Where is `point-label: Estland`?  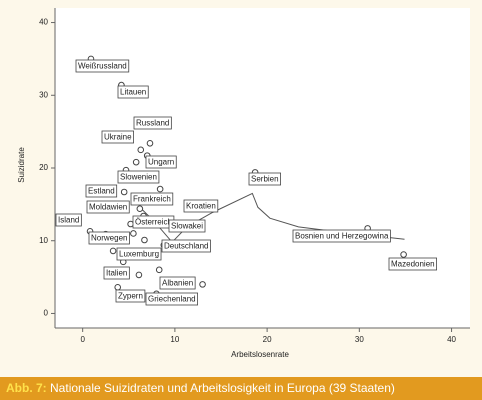 point-label: Estland is located at coordinates (101, 191).